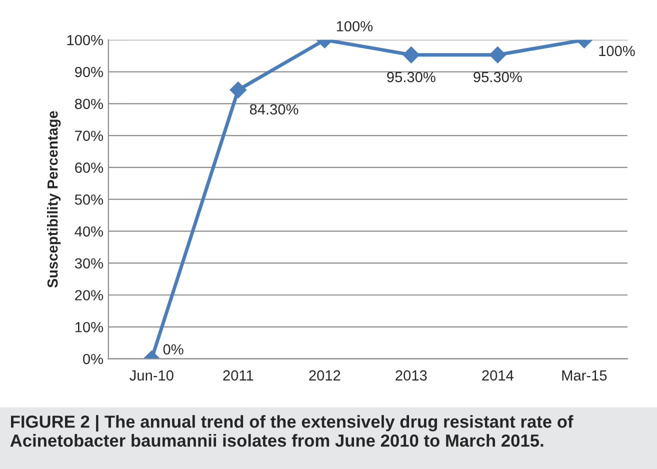  I want to click on y-tick-label: 10%, so click(89, 327).